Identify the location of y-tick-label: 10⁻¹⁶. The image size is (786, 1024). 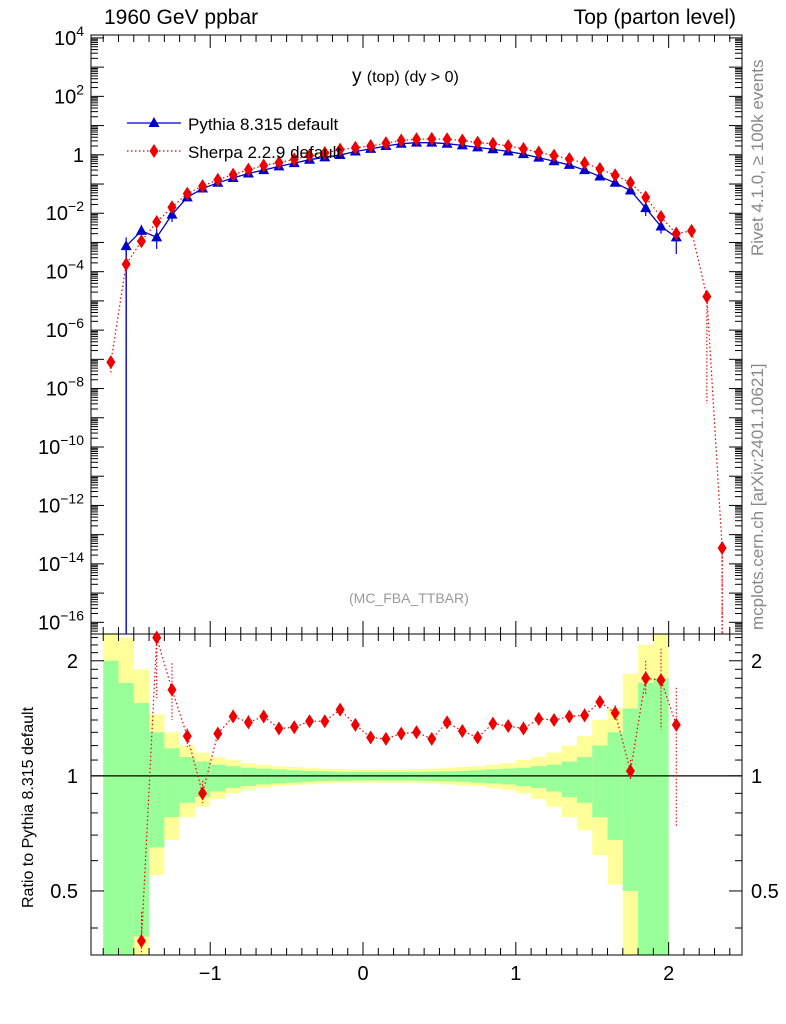
(61, 620).